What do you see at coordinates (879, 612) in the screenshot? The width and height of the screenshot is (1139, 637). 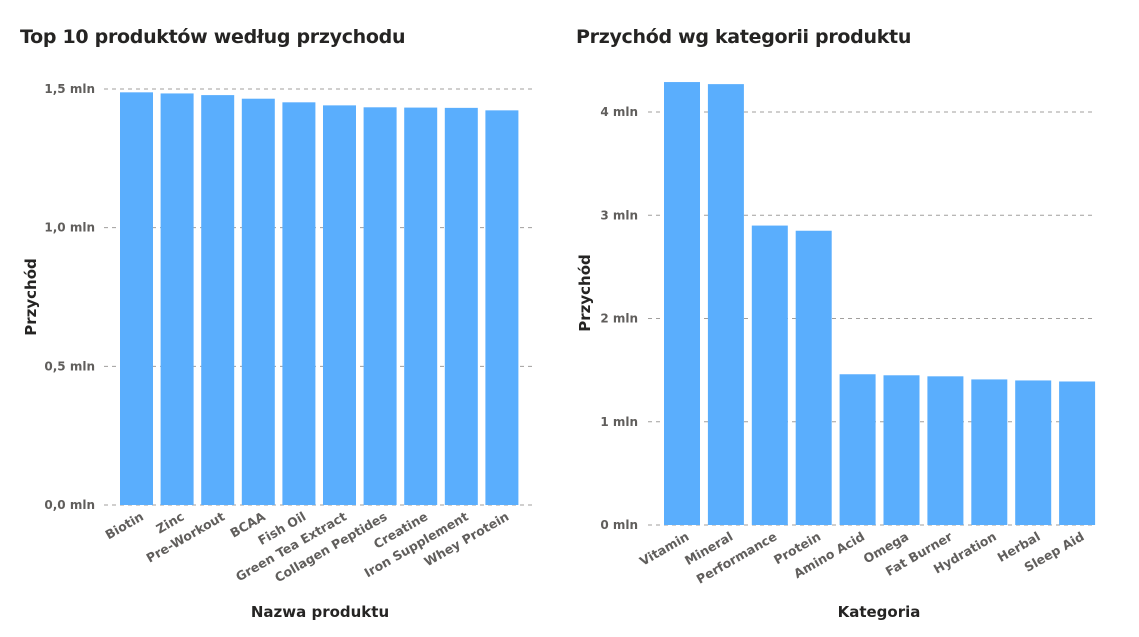 I see `x-axis-title: Kategoria` at bounding box center [879, 612].